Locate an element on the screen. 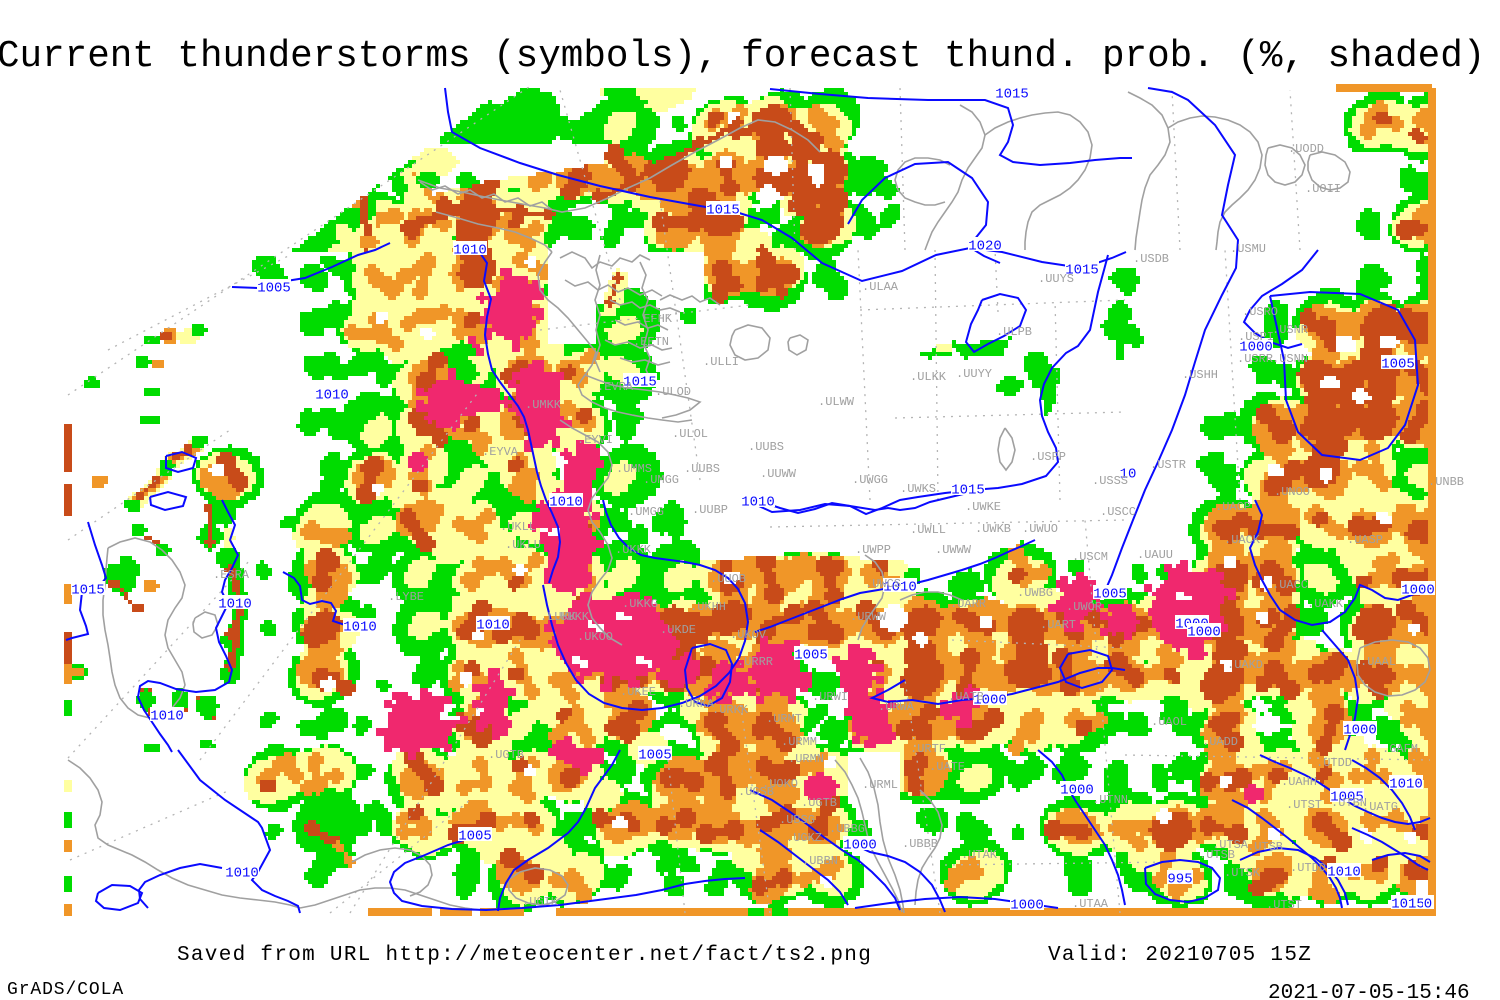  svg-text: .URML is located at coordinates (880, 785).